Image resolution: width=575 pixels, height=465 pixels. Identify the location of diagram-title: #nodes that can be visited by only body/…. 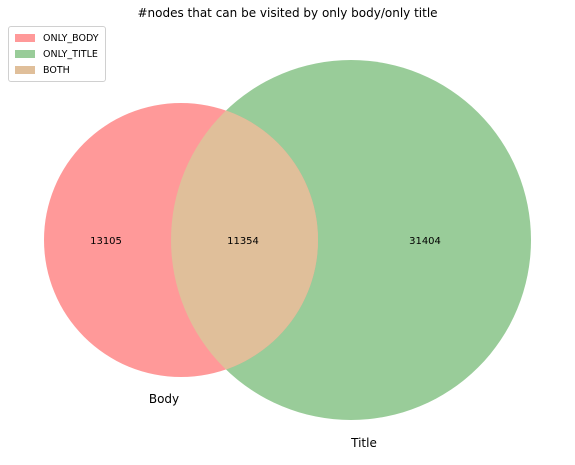
(287, 13).